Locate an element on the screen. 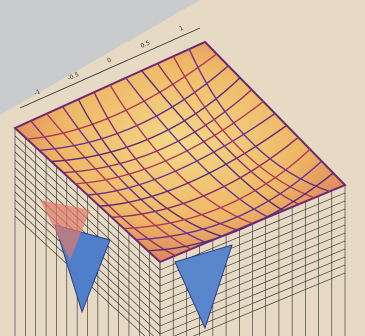 The image size is (365, 336). axis-label: 0.5 is located at coordinates (146, 44).